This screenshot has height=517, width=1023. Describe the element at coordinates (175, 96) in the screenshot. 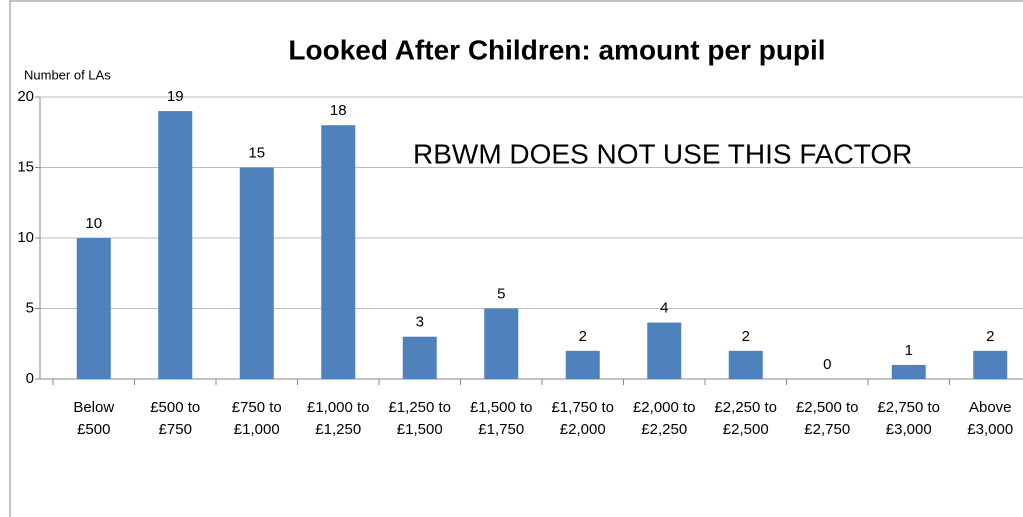

I see `data-label: 19` at that location.